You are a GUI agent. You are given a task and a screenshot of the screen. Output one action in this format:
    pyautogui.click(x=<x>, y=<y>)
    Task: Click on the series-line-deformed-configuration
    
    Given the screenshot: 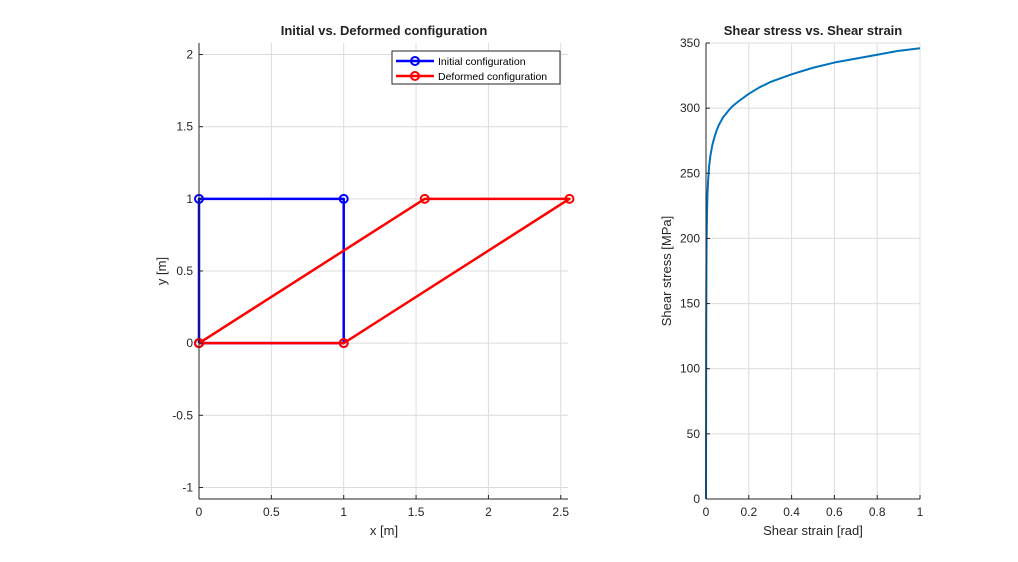 What is the action you would take?
    pyautogui.click(x=384, y=271)
    